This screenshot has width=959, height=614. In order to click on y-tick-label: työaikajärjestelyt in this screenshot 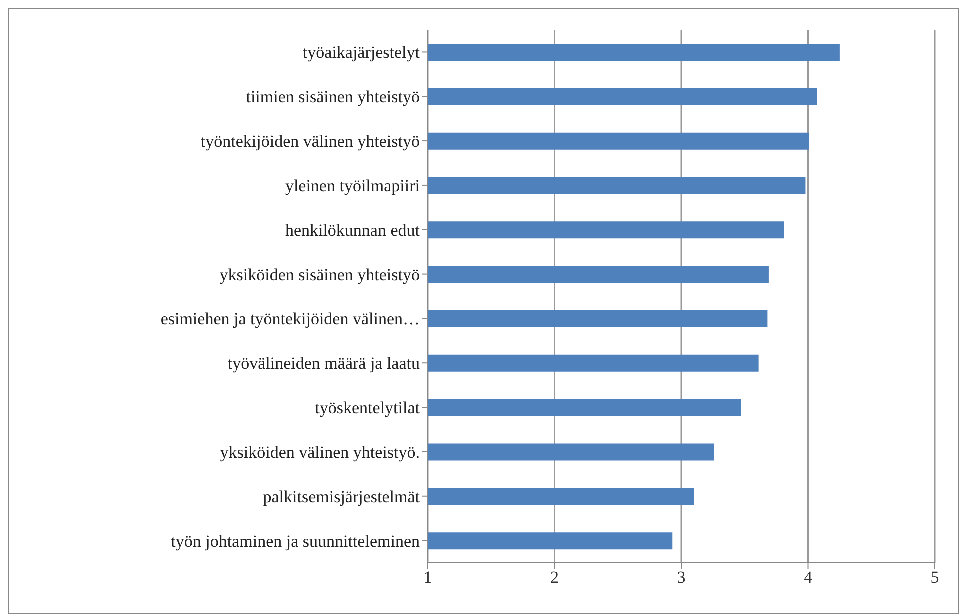, I will do `click(361, 52)`.